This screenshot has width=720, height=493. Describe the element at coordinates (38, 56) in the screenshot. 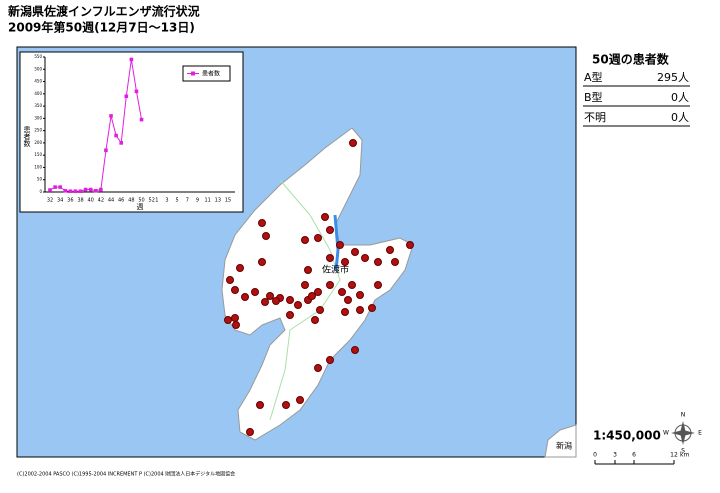

I see `y-tick-label: 550` at that location.